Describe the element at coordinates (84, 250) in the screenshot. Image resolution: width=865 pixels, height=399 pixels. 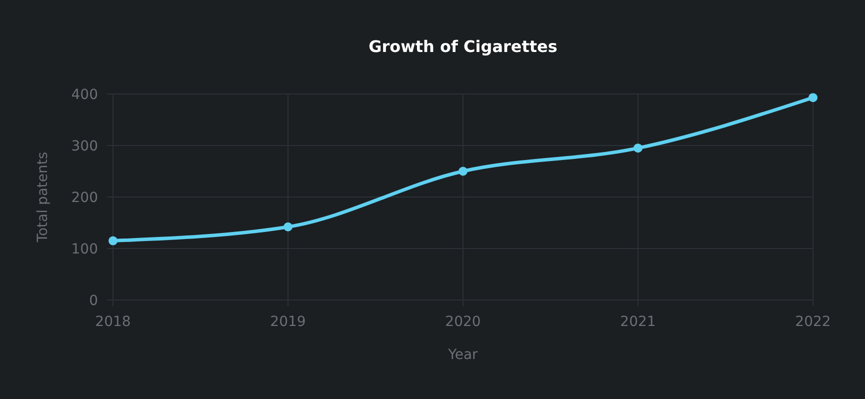
I see `y-tick-label: 100` at that location.